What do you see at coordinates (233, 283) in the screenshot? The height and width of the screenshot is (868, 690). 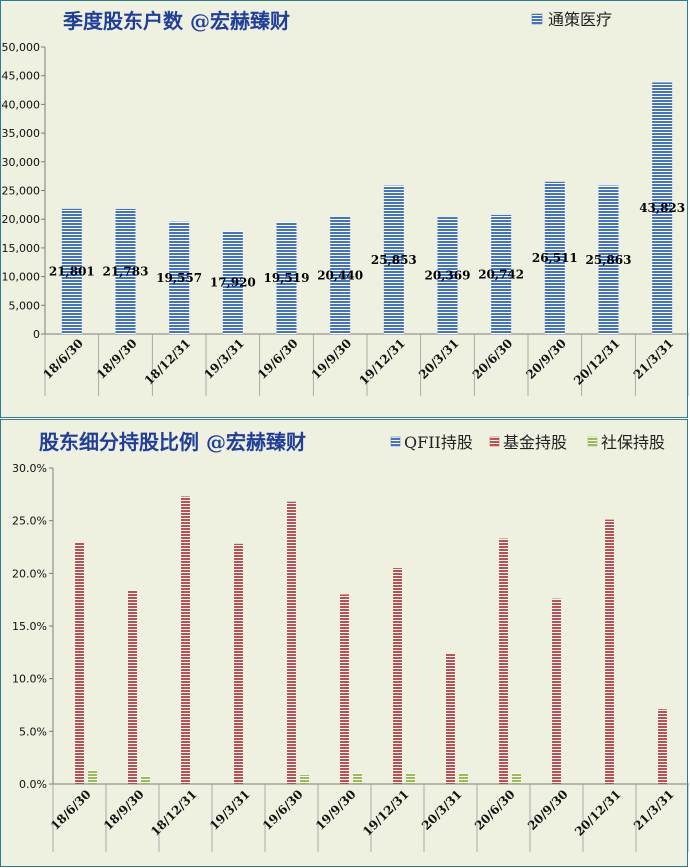 I see `data-label: 17,920` at bounding box center [233, 283].